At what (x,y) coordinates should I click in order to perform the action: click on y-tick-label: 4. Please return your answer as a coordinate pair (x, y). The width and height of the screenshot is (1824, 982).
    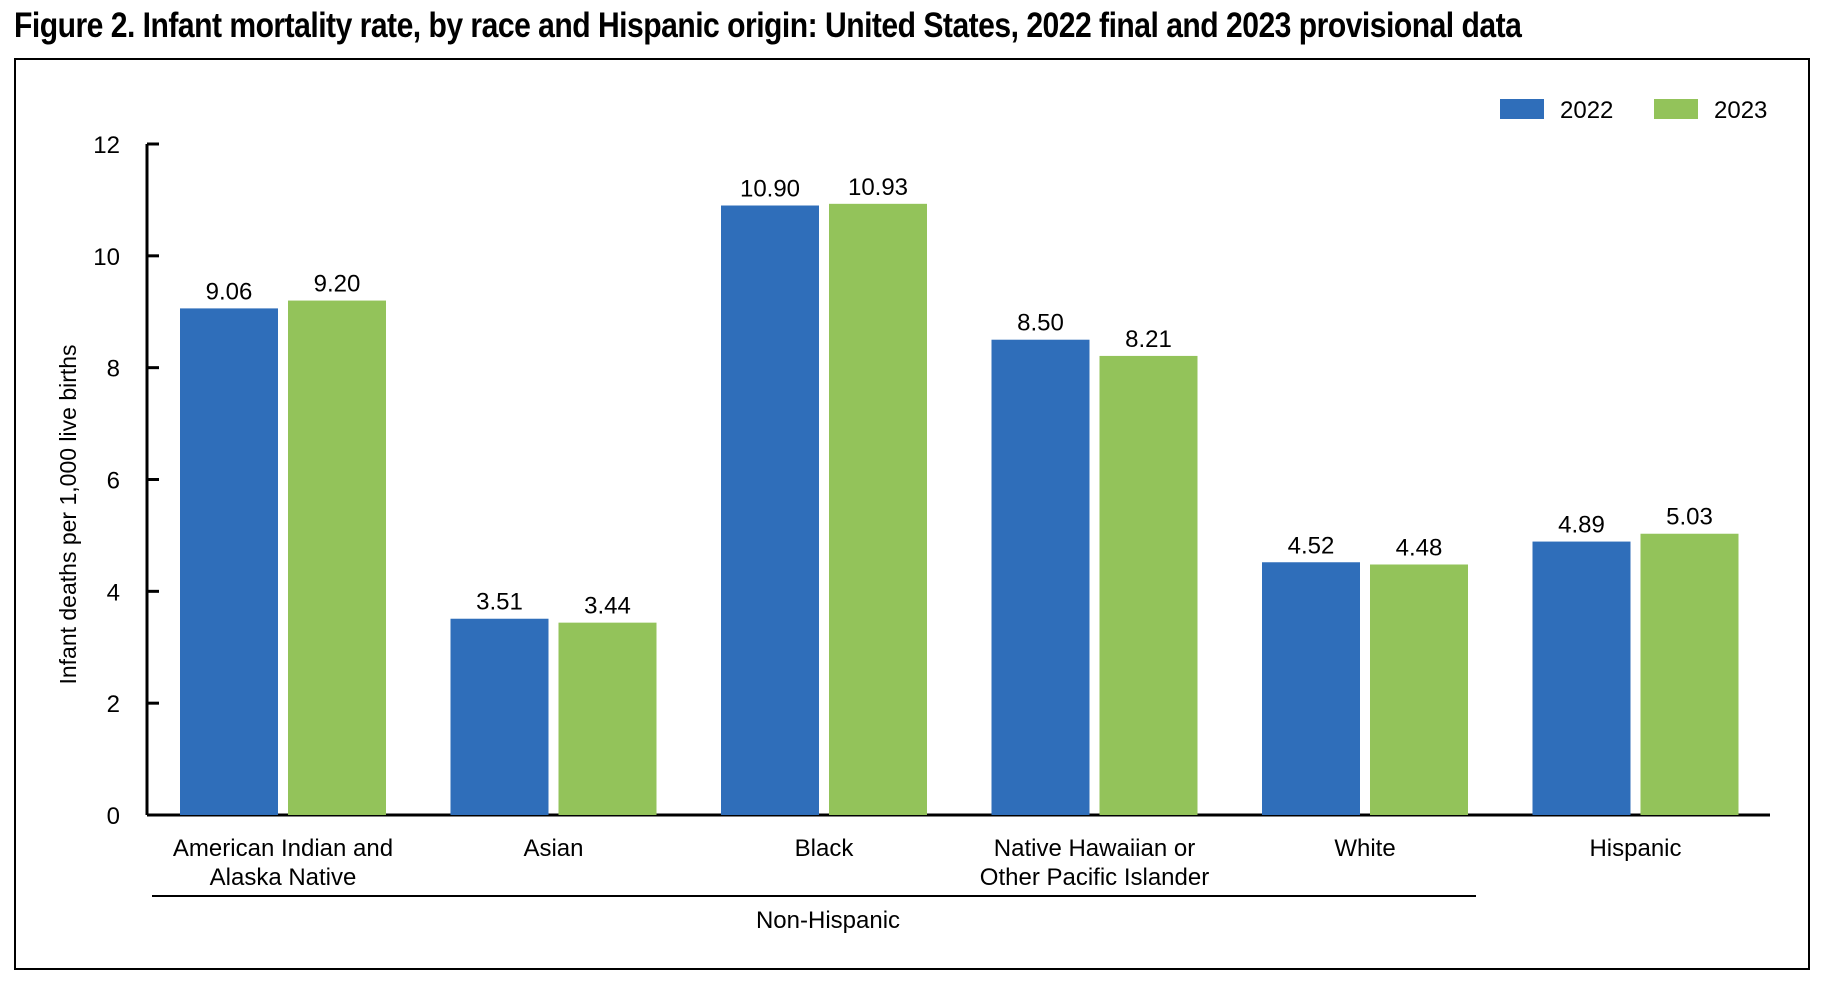
    Looking at the image, I should click on (113, 592).